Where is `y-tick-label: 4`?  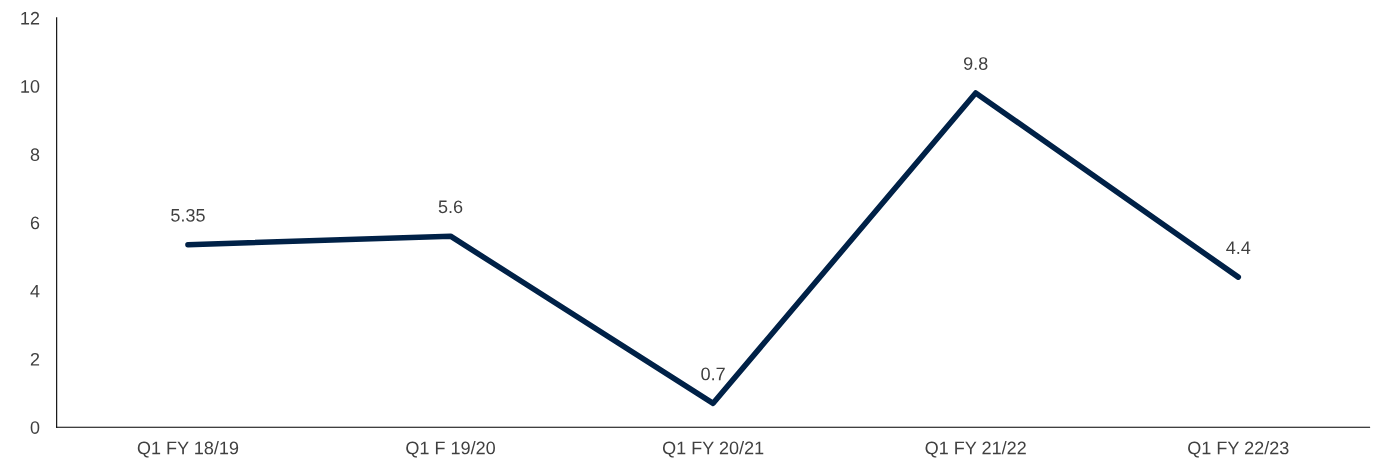
y-tick-label: 4 is located at coordinates (35, 291).